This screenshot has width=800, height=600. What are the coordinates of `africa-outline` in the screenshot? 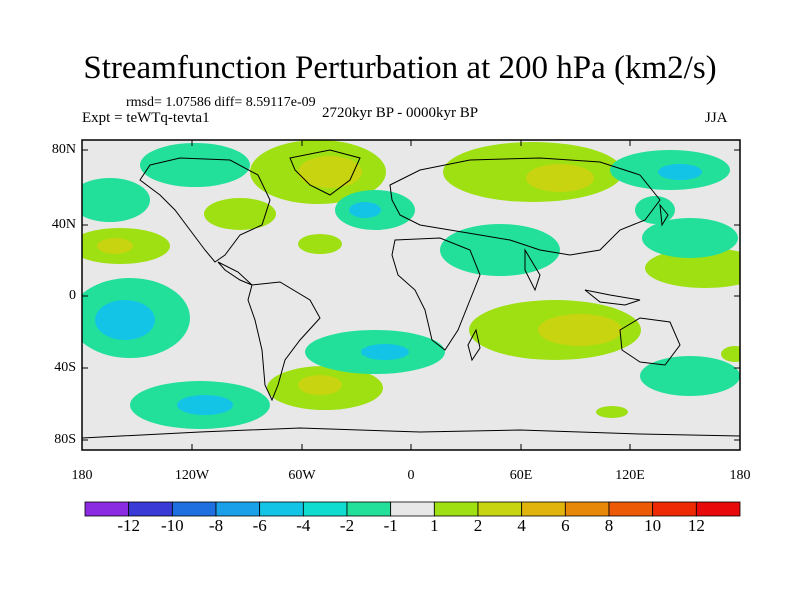 It's located at (436, 294).